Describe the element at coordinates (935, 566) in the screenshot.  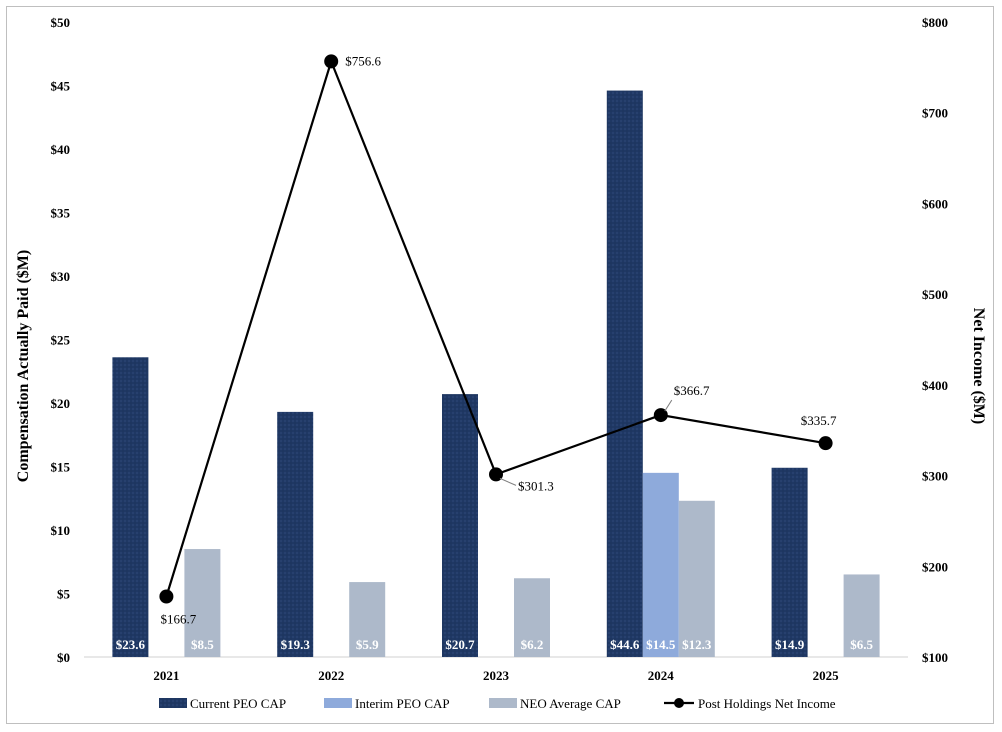
I see `y2-tick-label: $200` at that location.